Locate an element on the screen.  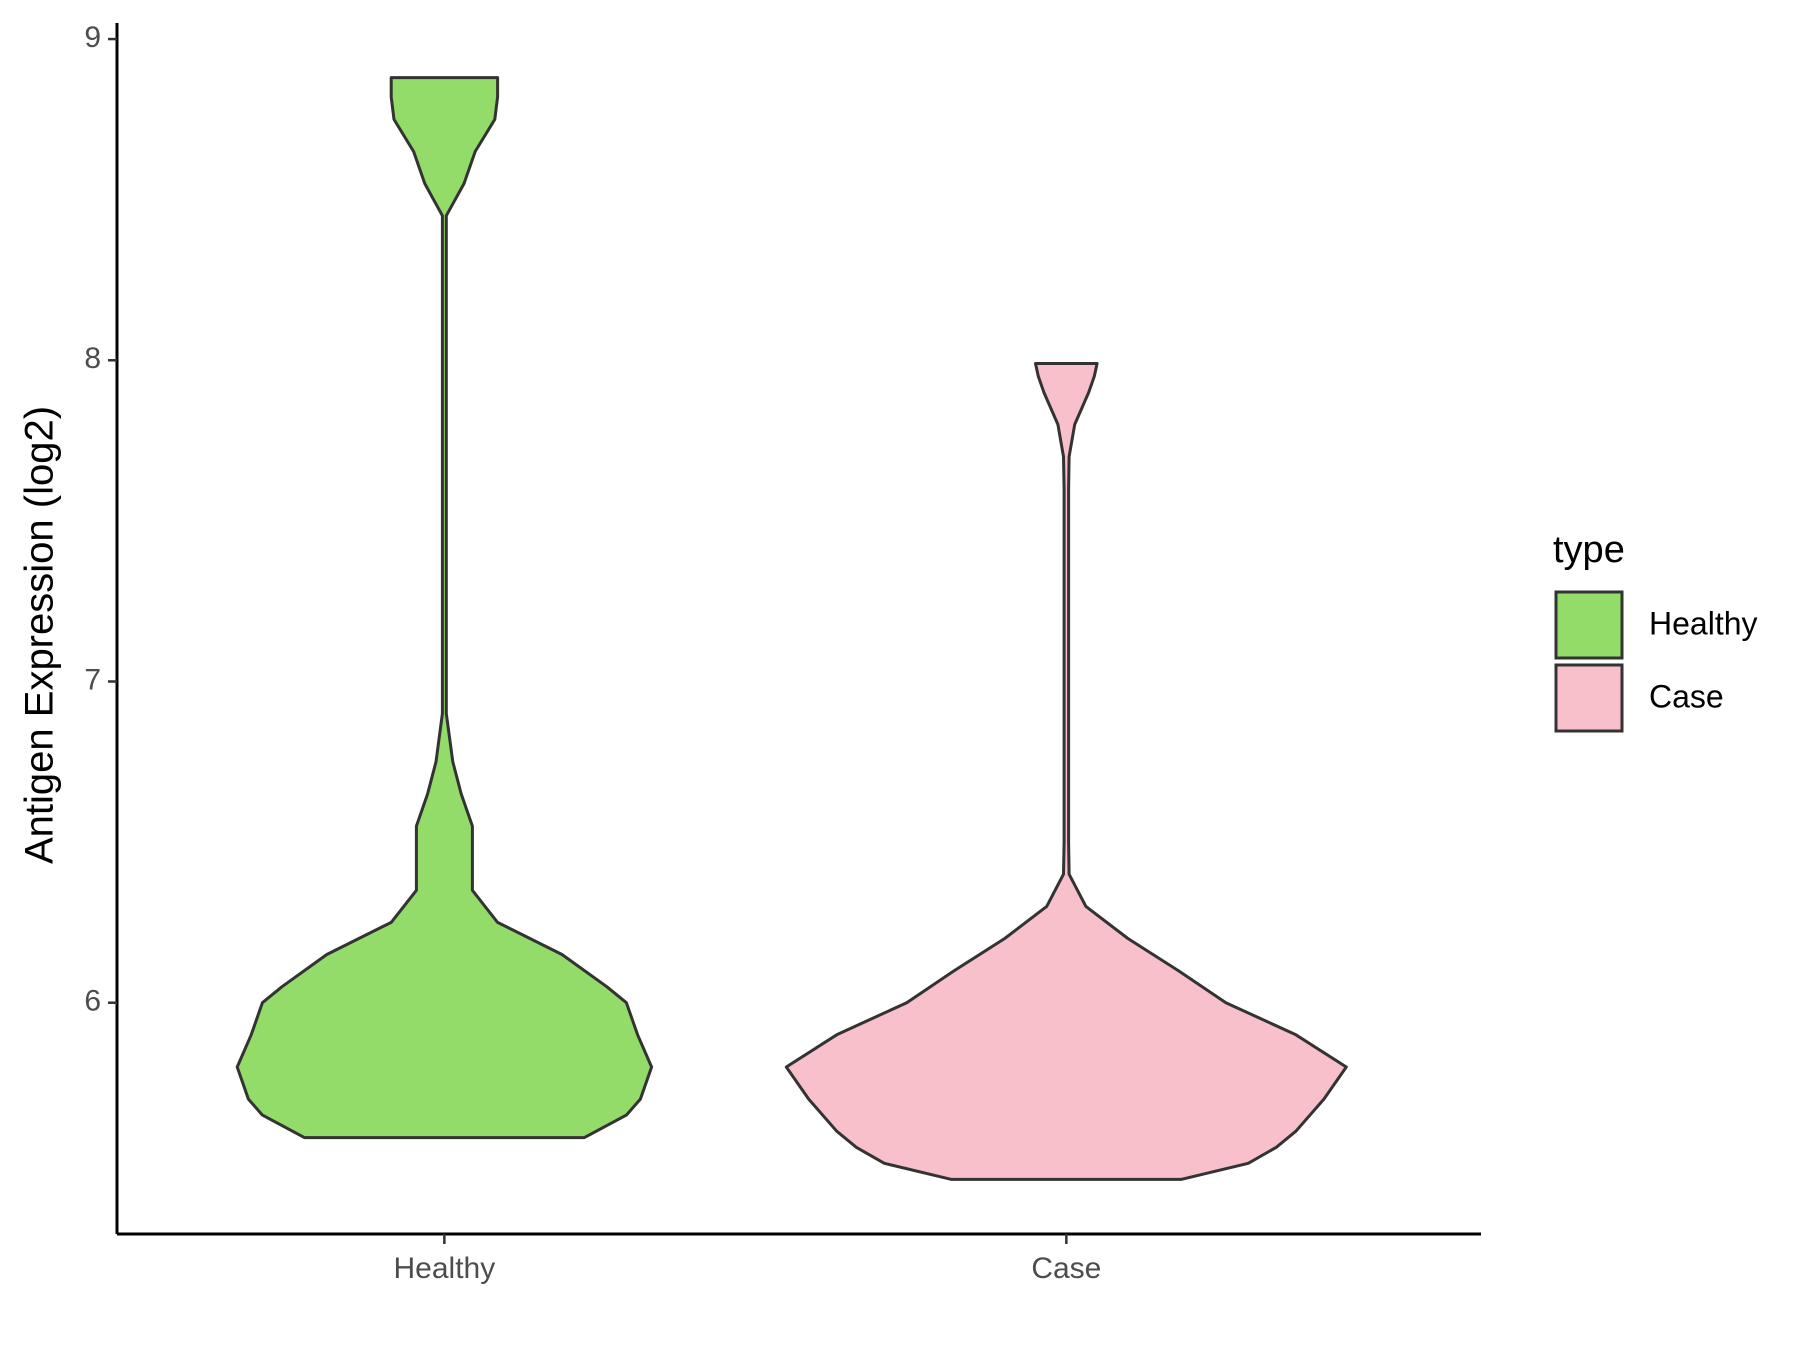
y-tick-label: 8 is located at coordinates (92, 358).